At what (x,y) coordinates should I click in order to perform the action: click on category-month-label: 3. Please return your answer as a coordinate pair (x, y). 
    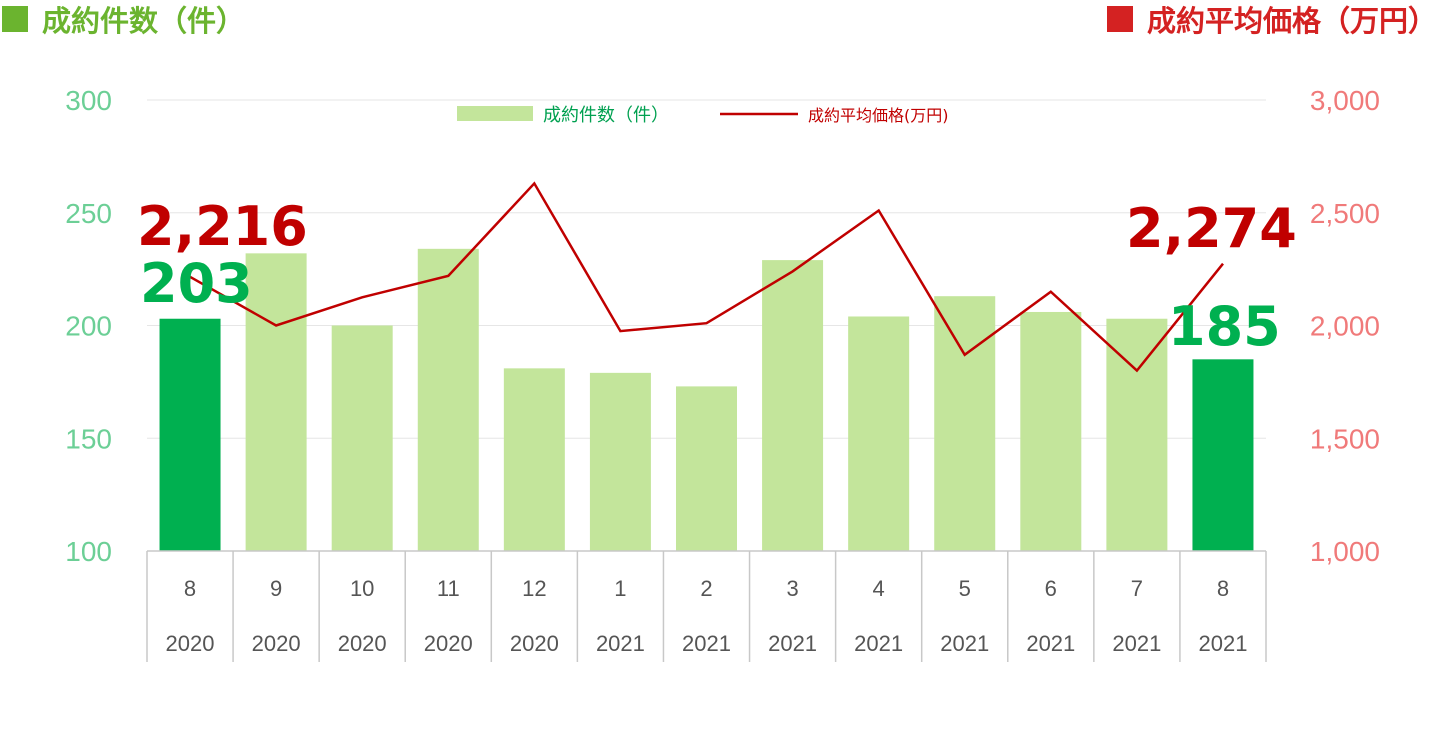
    Looking at the image, I should click on (792, 588).